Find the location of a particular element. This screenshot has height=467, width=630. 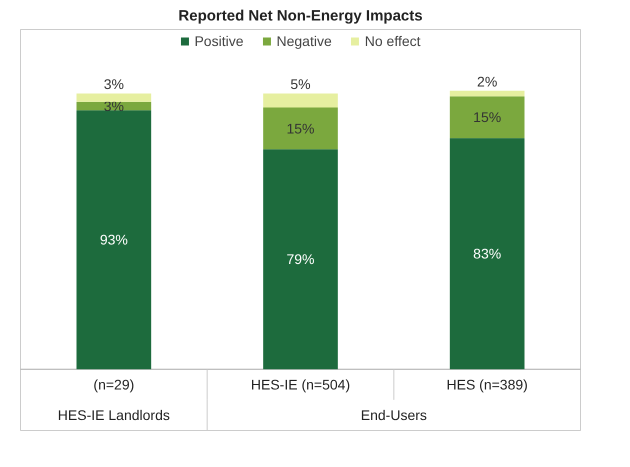

data-label: 93% is located at coordinates (114, 240).